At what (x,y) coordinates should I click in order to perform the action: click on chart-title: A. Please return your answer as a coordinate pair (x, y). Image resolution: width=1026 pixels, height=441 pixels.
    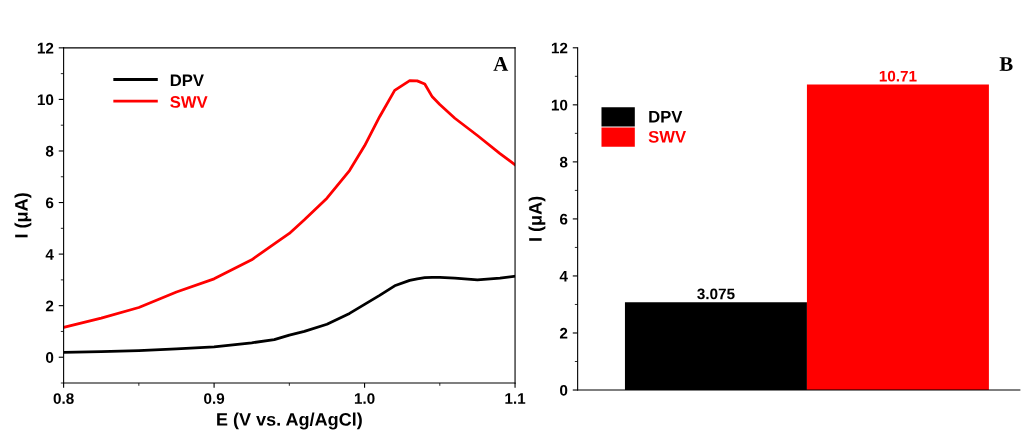
    Looking at the image, I should click on (501, 63).